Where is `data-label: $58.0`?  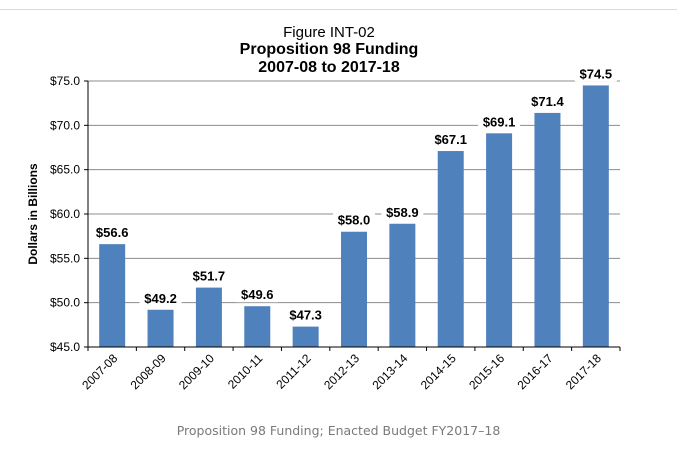
data-label: $58.0 is located at coordinates (354, 220).